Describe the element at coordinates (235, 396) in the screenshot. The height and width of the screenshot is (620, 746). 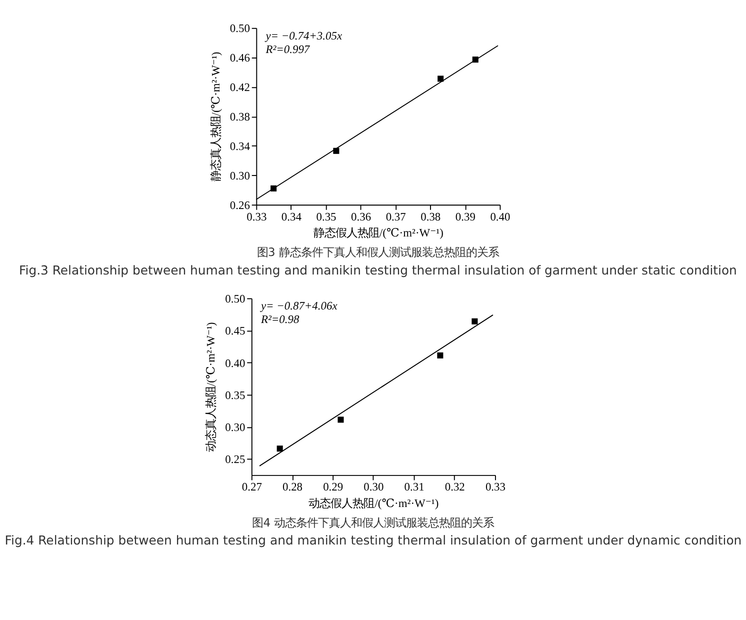
I see `y-tick-label: 0.35` at that location.